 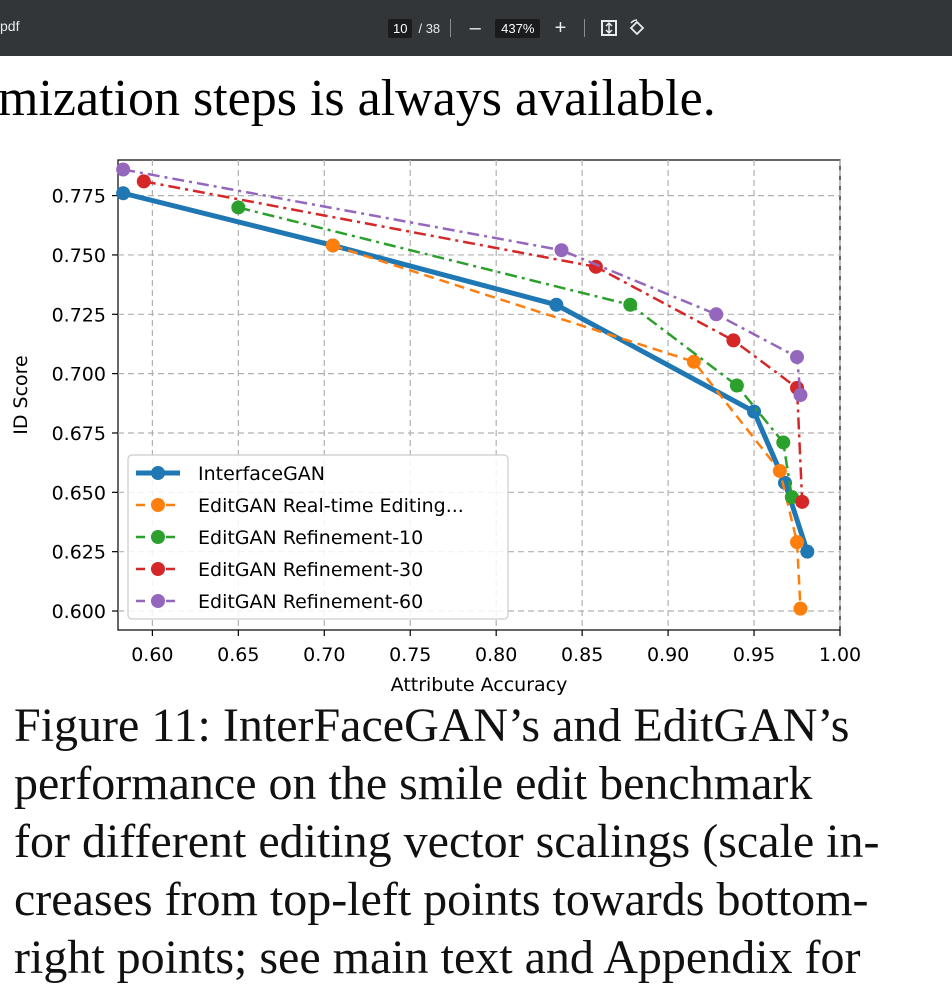 What do you see at coordinates (79, 197) in the screenshot?
I see `y-tick-label: 0.775` at bounding box center [79, 197].